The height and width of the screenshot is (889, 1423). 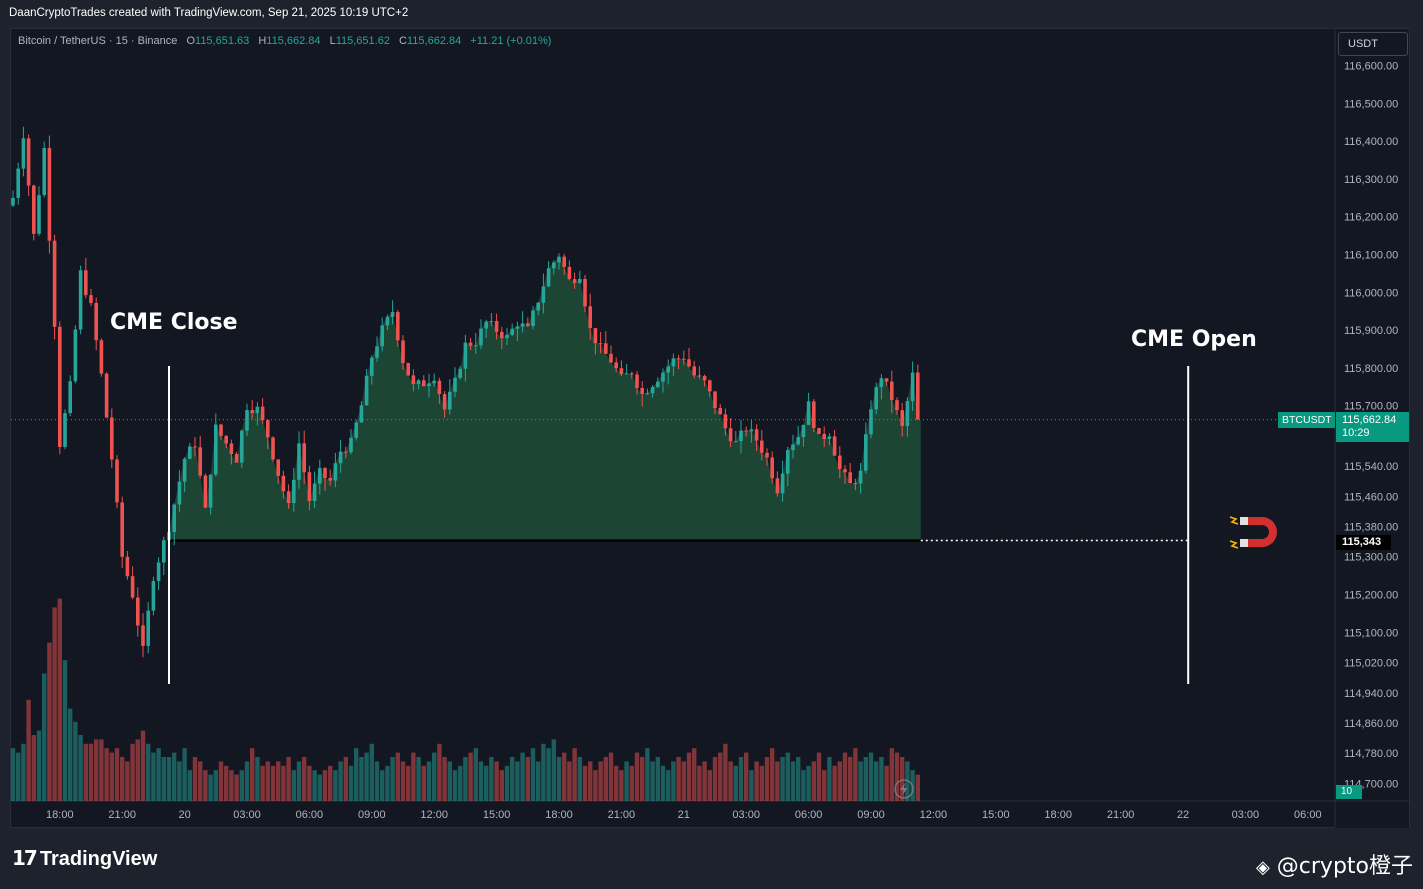 I want to click on lightning-icon, so click(x=904, y=789).